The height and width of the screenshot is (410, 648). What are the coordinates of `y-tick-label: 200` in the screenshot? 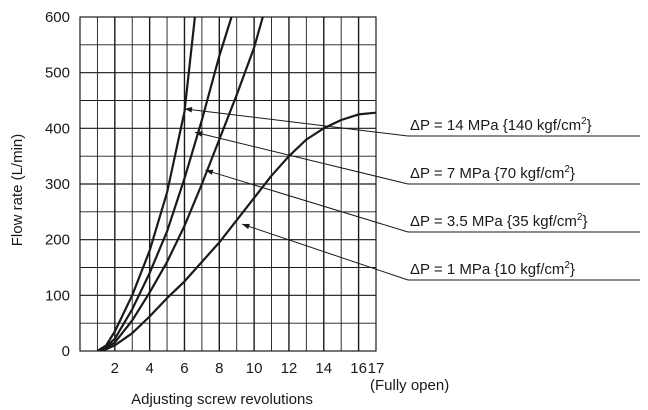 It's located at (57, 240).